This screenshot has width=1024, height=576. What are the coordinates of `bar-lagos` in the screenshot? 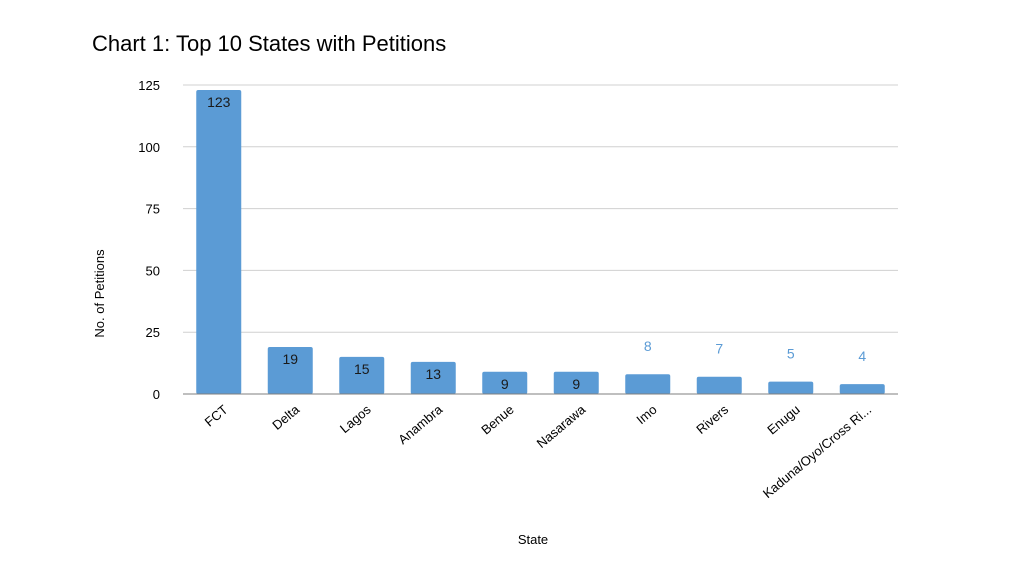 It's located at (362, 375).